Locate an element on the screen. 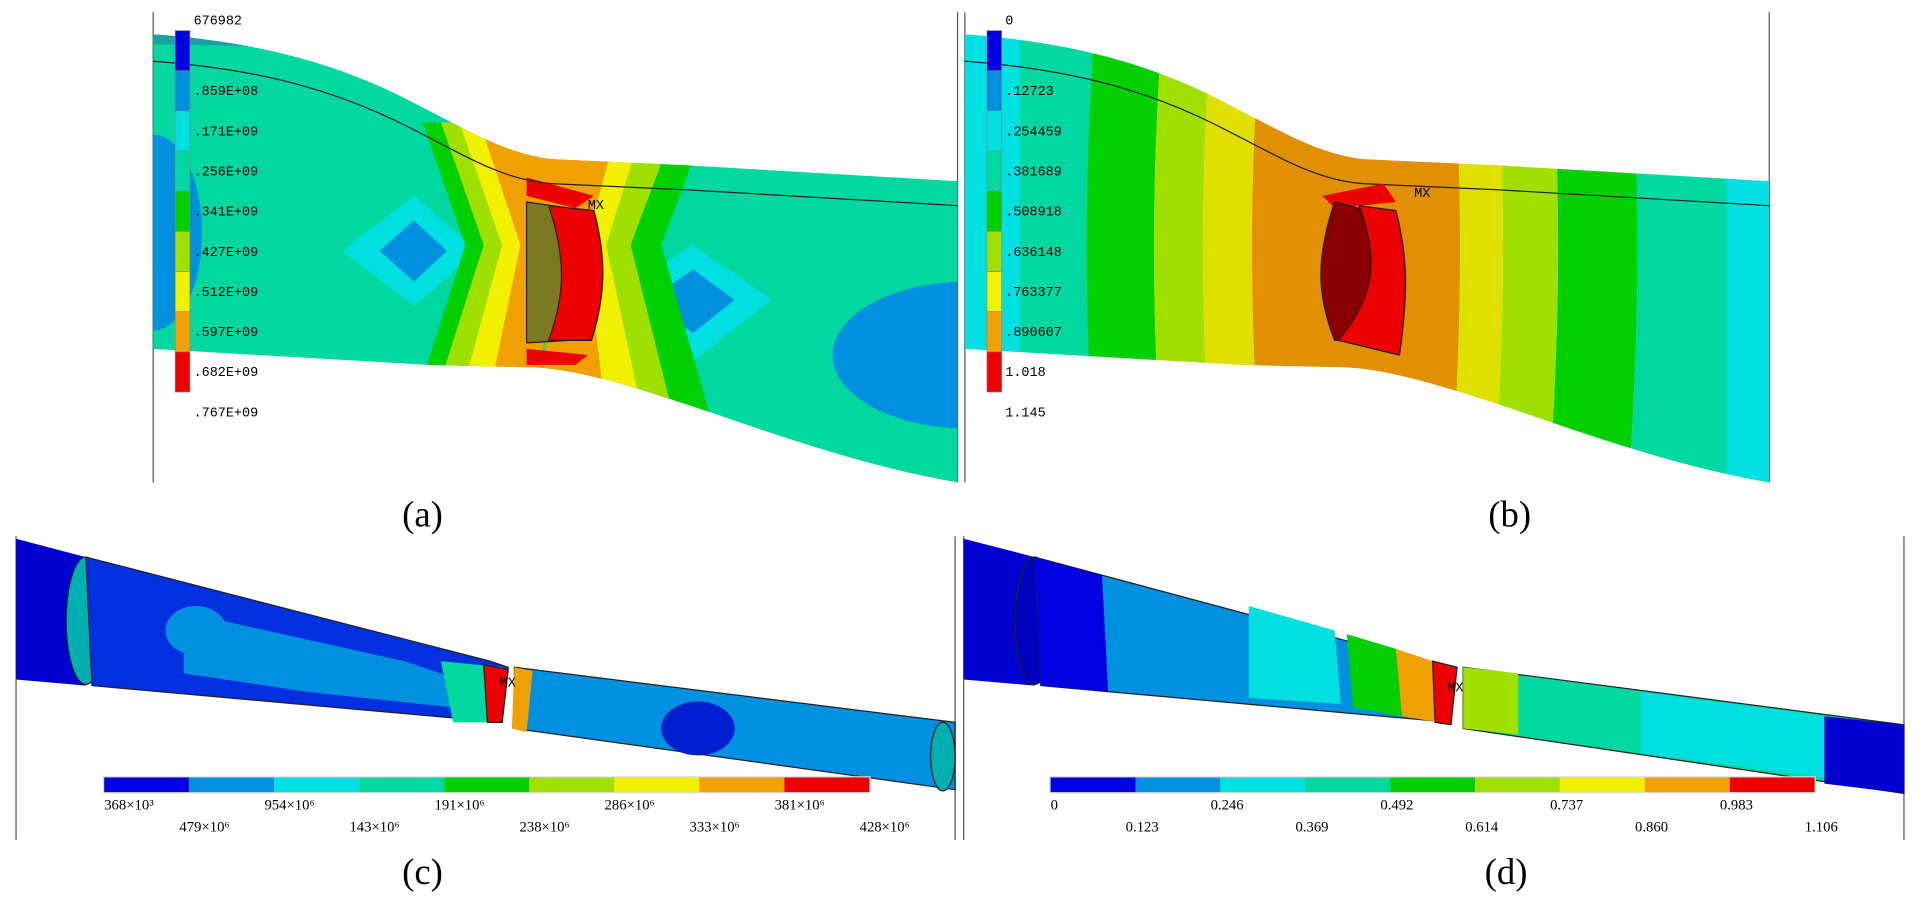  caption: (c) is located at coordinates (422, 871).